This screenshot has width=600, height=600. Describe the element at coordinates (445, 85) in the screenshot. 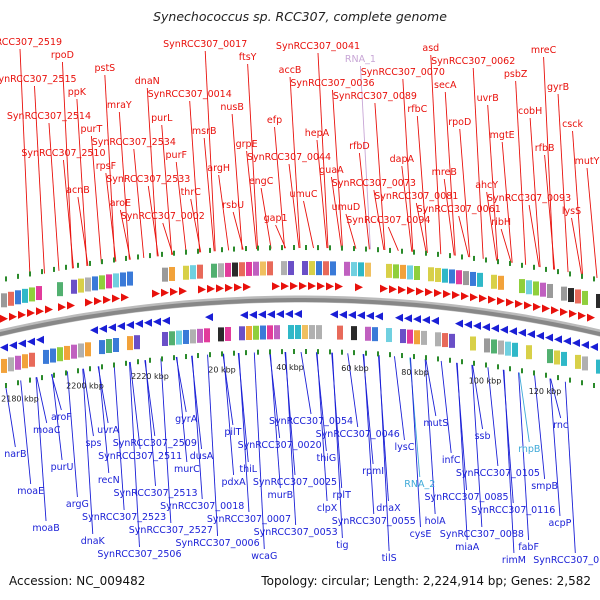

I see `gene-label: secA` at that location.